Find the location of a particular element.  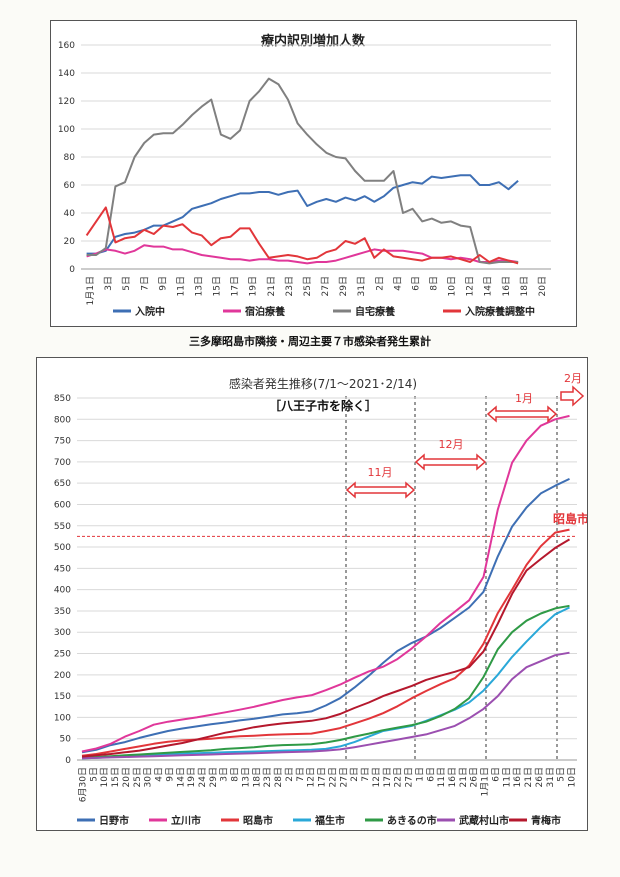

top-xtick-label: 29日 is located at coordinates (343, 286).